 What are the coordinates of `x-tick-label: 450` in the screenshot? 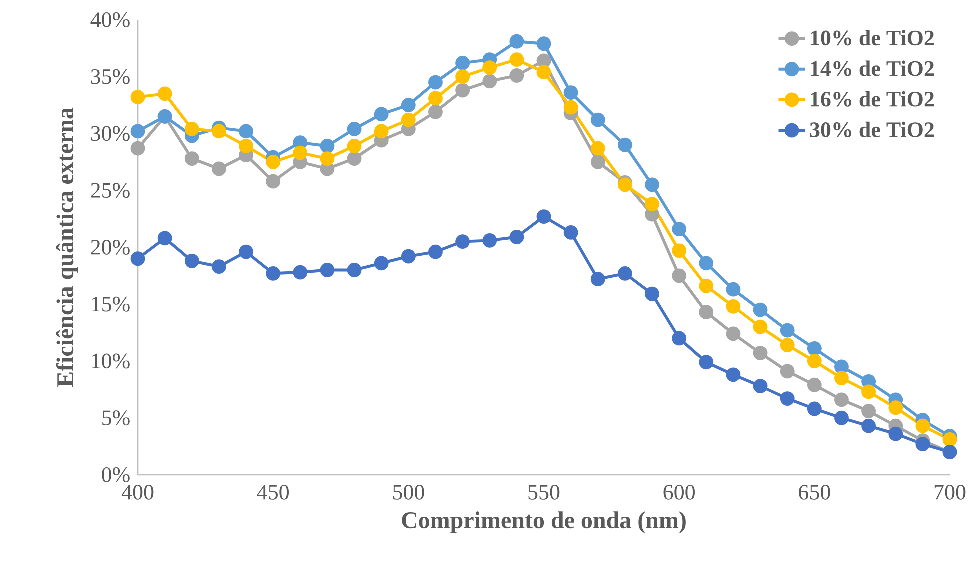 It's located at (273, 492).